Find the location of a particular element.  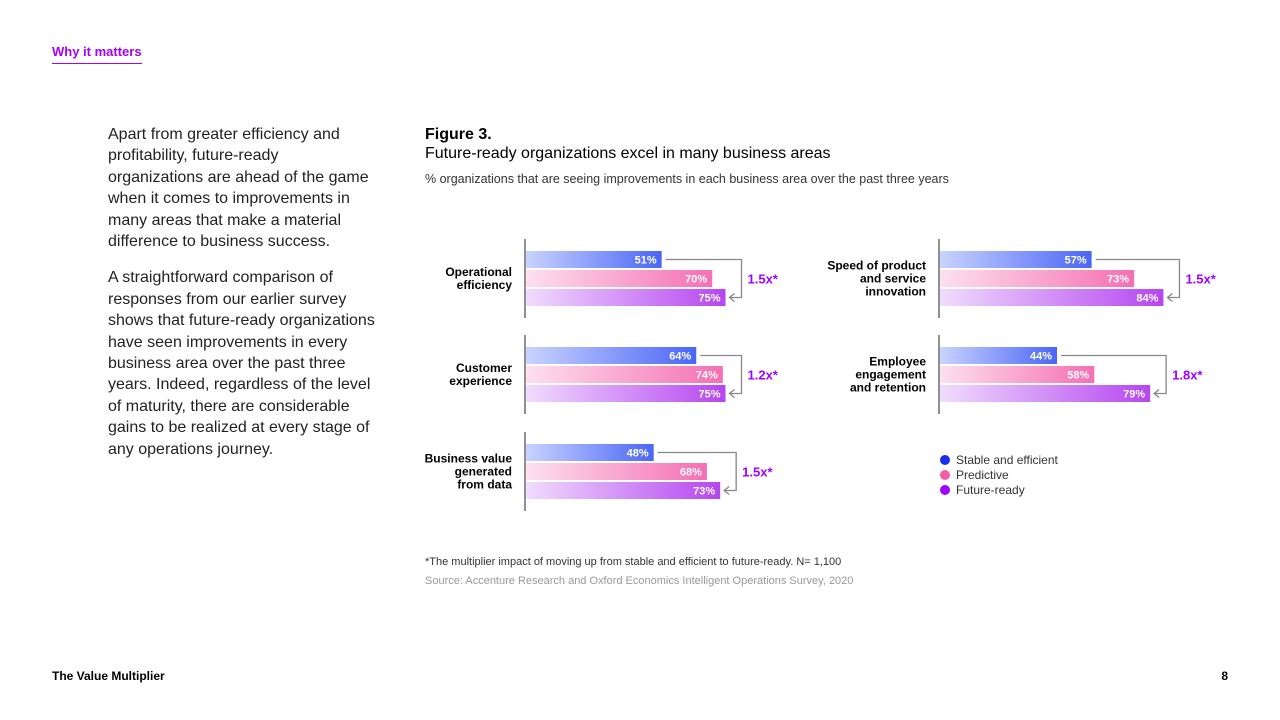

bar-value-label: 51% is located at coordinates (646, 261).